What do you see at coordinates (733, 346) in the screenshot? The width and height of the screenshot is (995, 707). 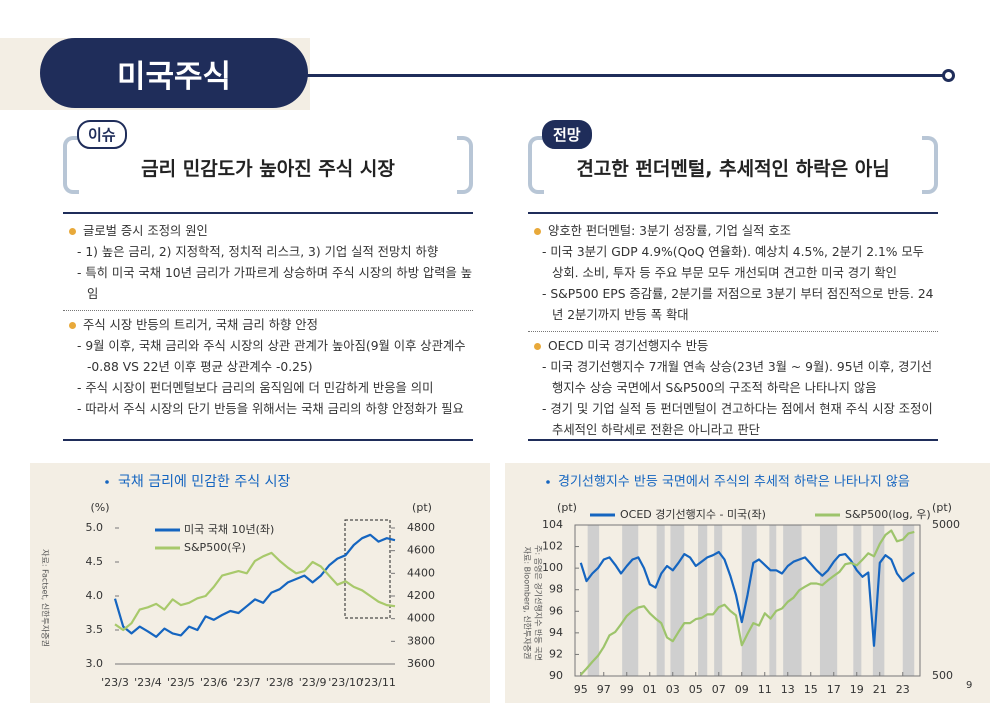 I see `bullet: OECD 미국 경기선행지수 반등` at bounding box center [733, 346].